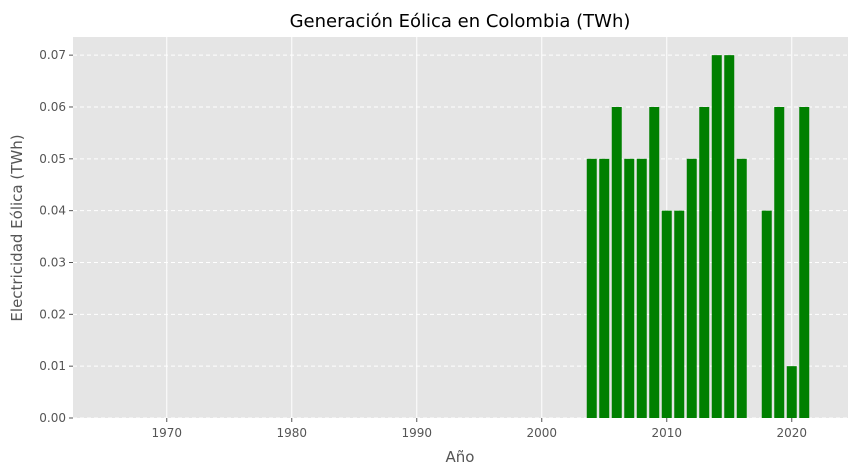 The width and height of the screenshot is (859, 475). What do you see at coordinates (17, 227) in the screenshot?
I see `y-axis-label: Electricidad Eólica (TWh)` at bounding box center [17, 227].